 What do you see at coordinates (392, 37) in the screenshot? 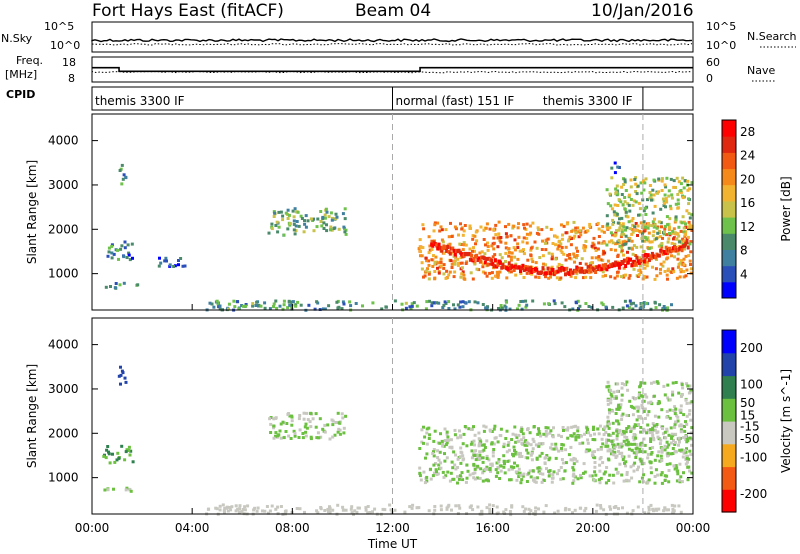
I see `nsky-frame` at bounding box center [392, 37].